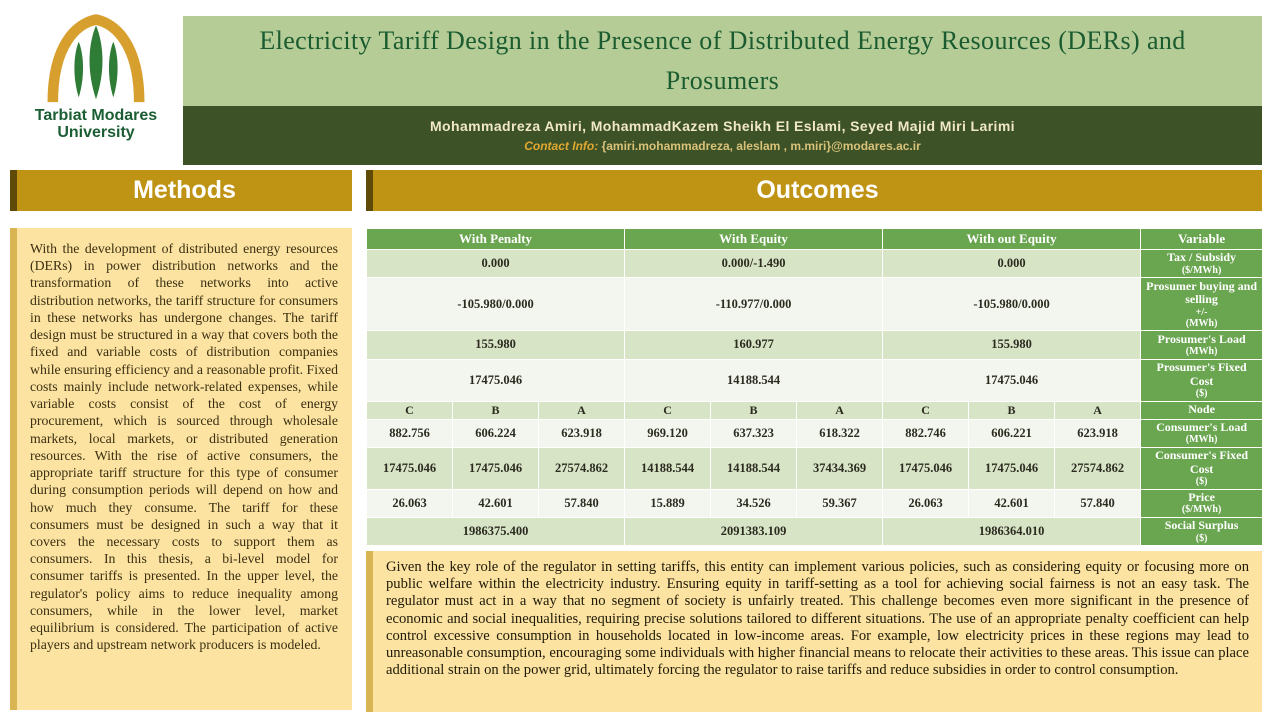 The image size is (1280, 720). I want to click on methods-section-header: Methods, so click(181, 190).